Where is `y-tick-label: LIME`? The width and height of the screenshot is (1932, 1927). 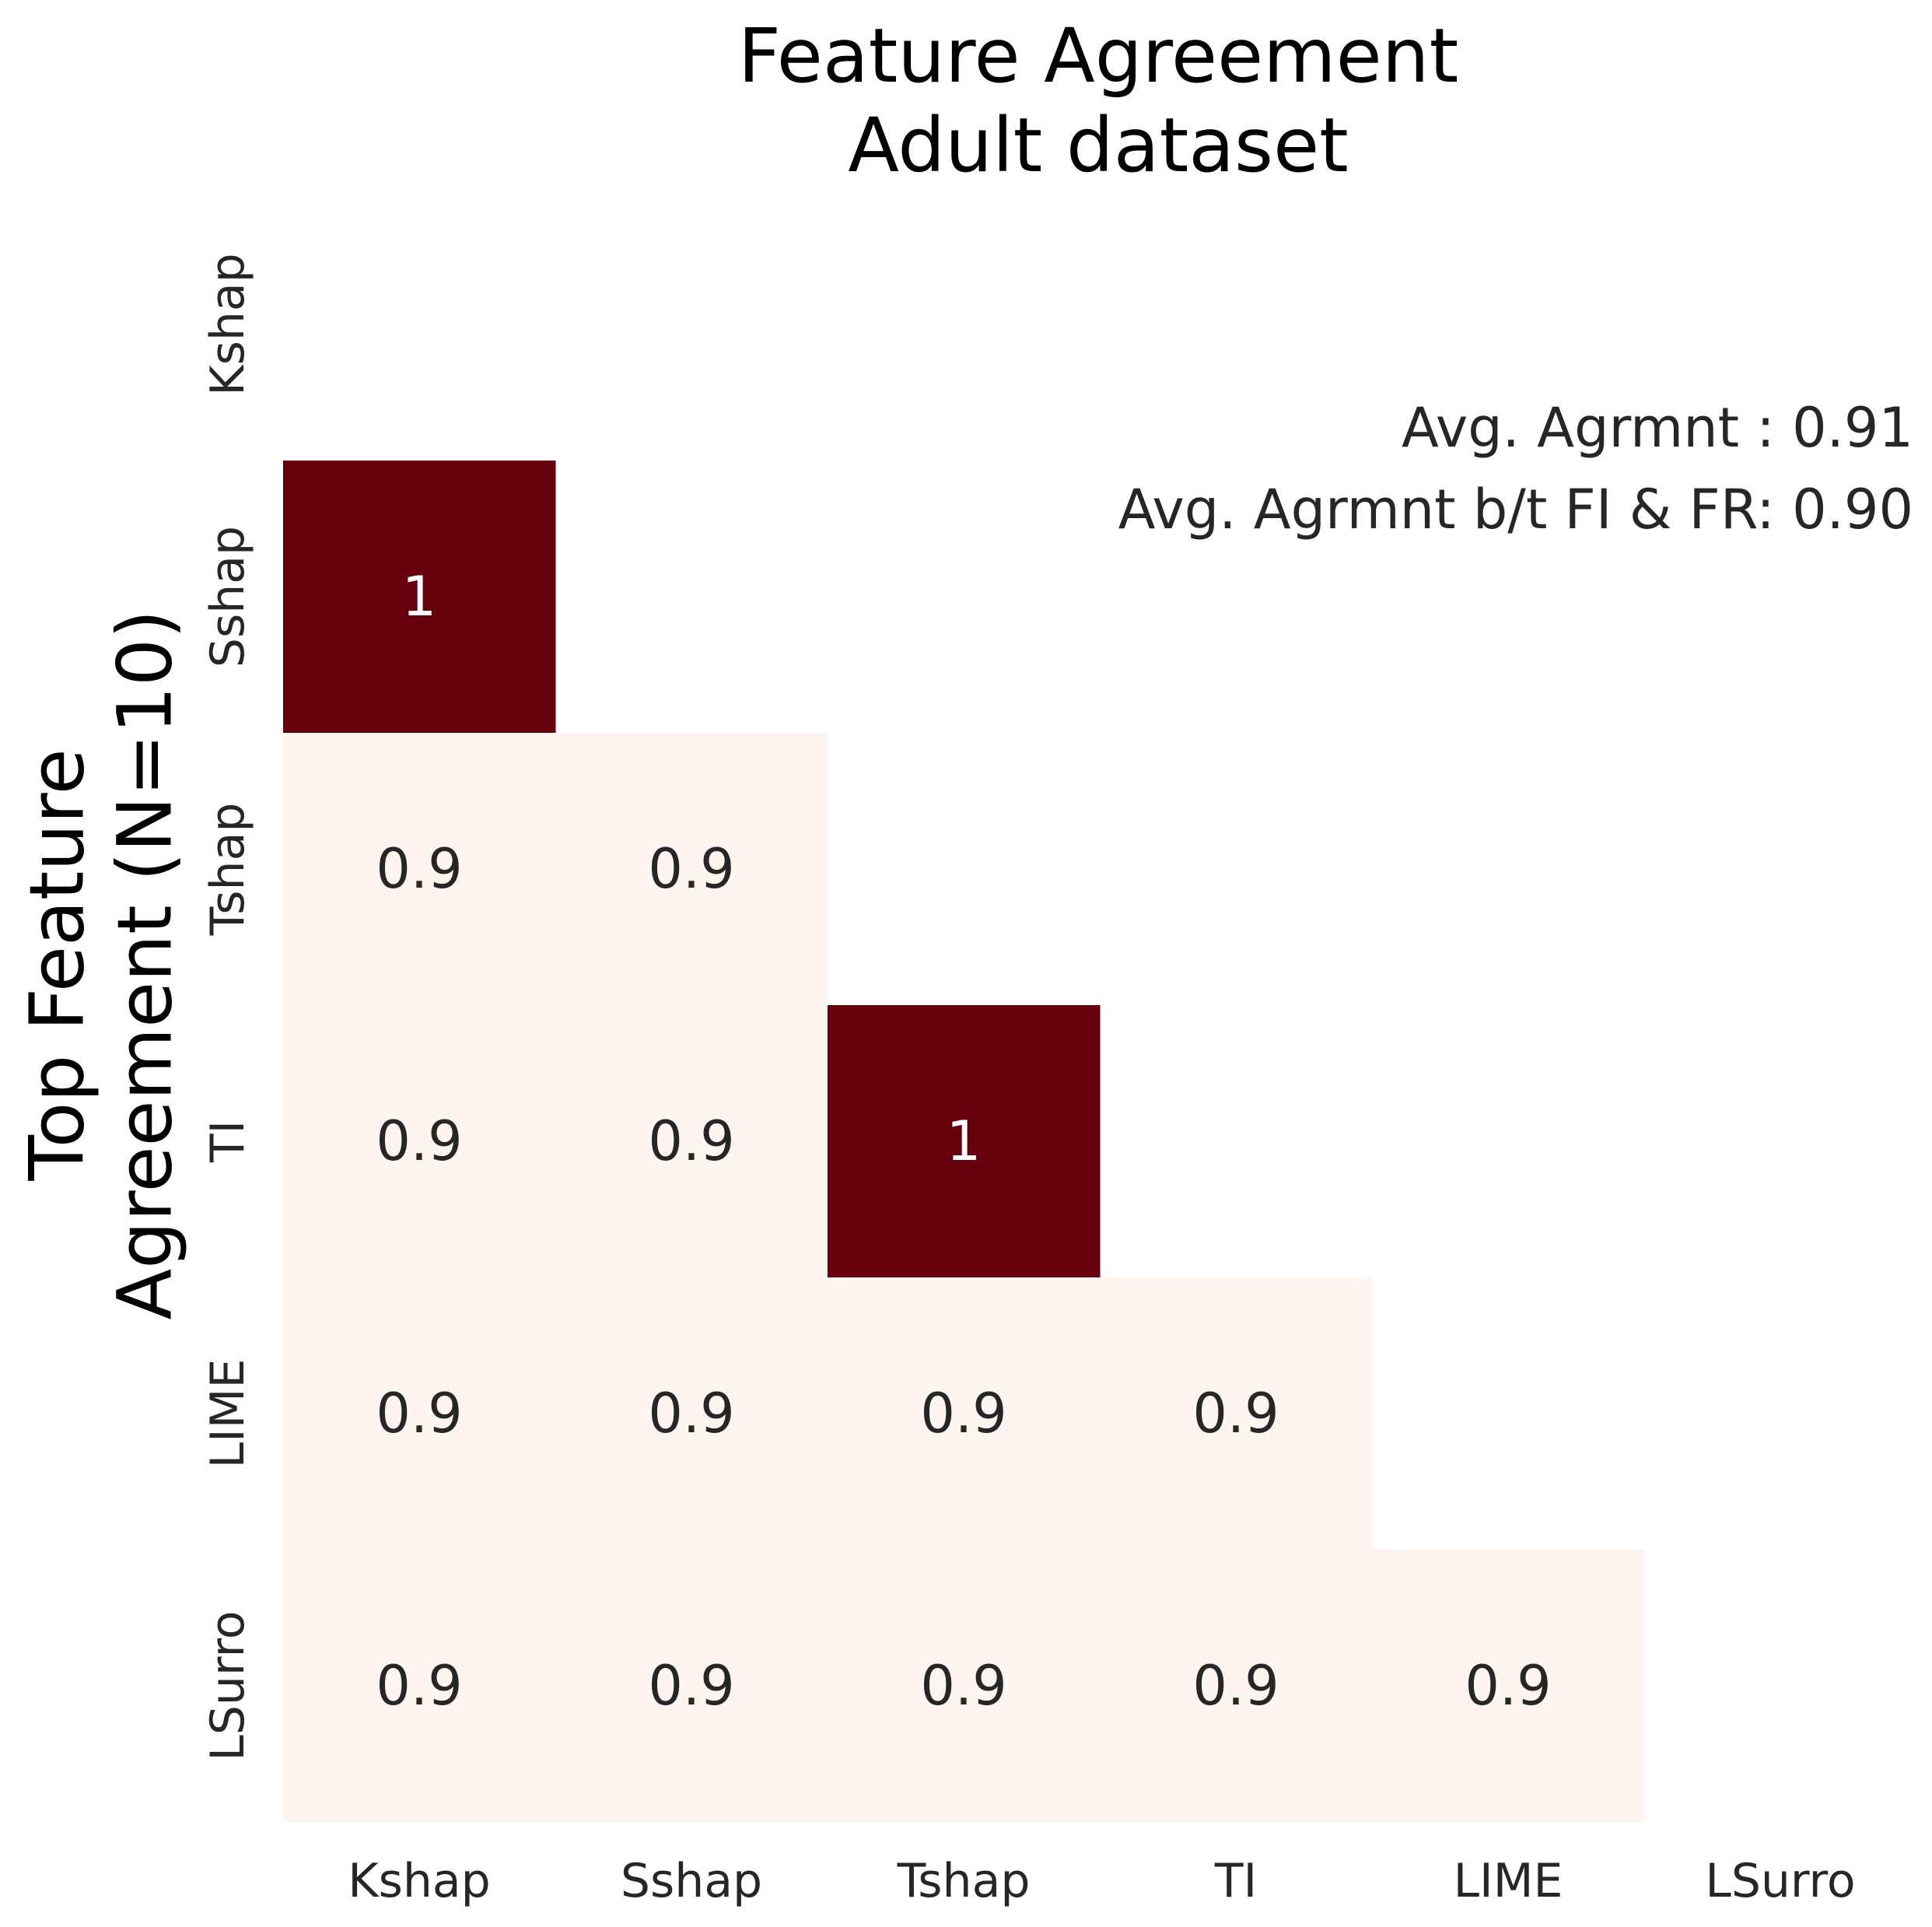
y-tick-label: LIME is located at coordinates (228, 1414).